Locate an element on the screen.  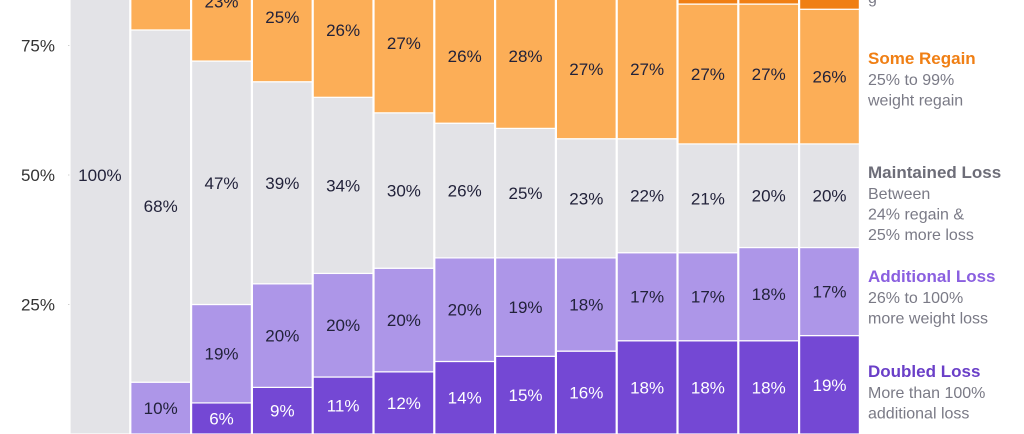
y-axis: 25% 50% 75% is located at coordinates (38, 176).